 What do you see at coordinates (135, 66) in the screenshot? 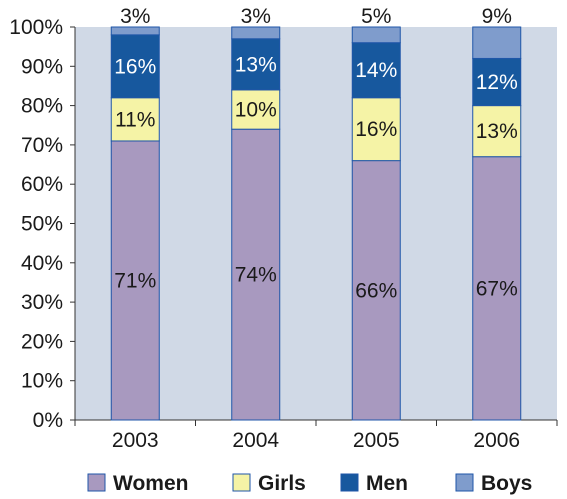
I see `data-label-men: 16%` at bounding box center [135, 66].